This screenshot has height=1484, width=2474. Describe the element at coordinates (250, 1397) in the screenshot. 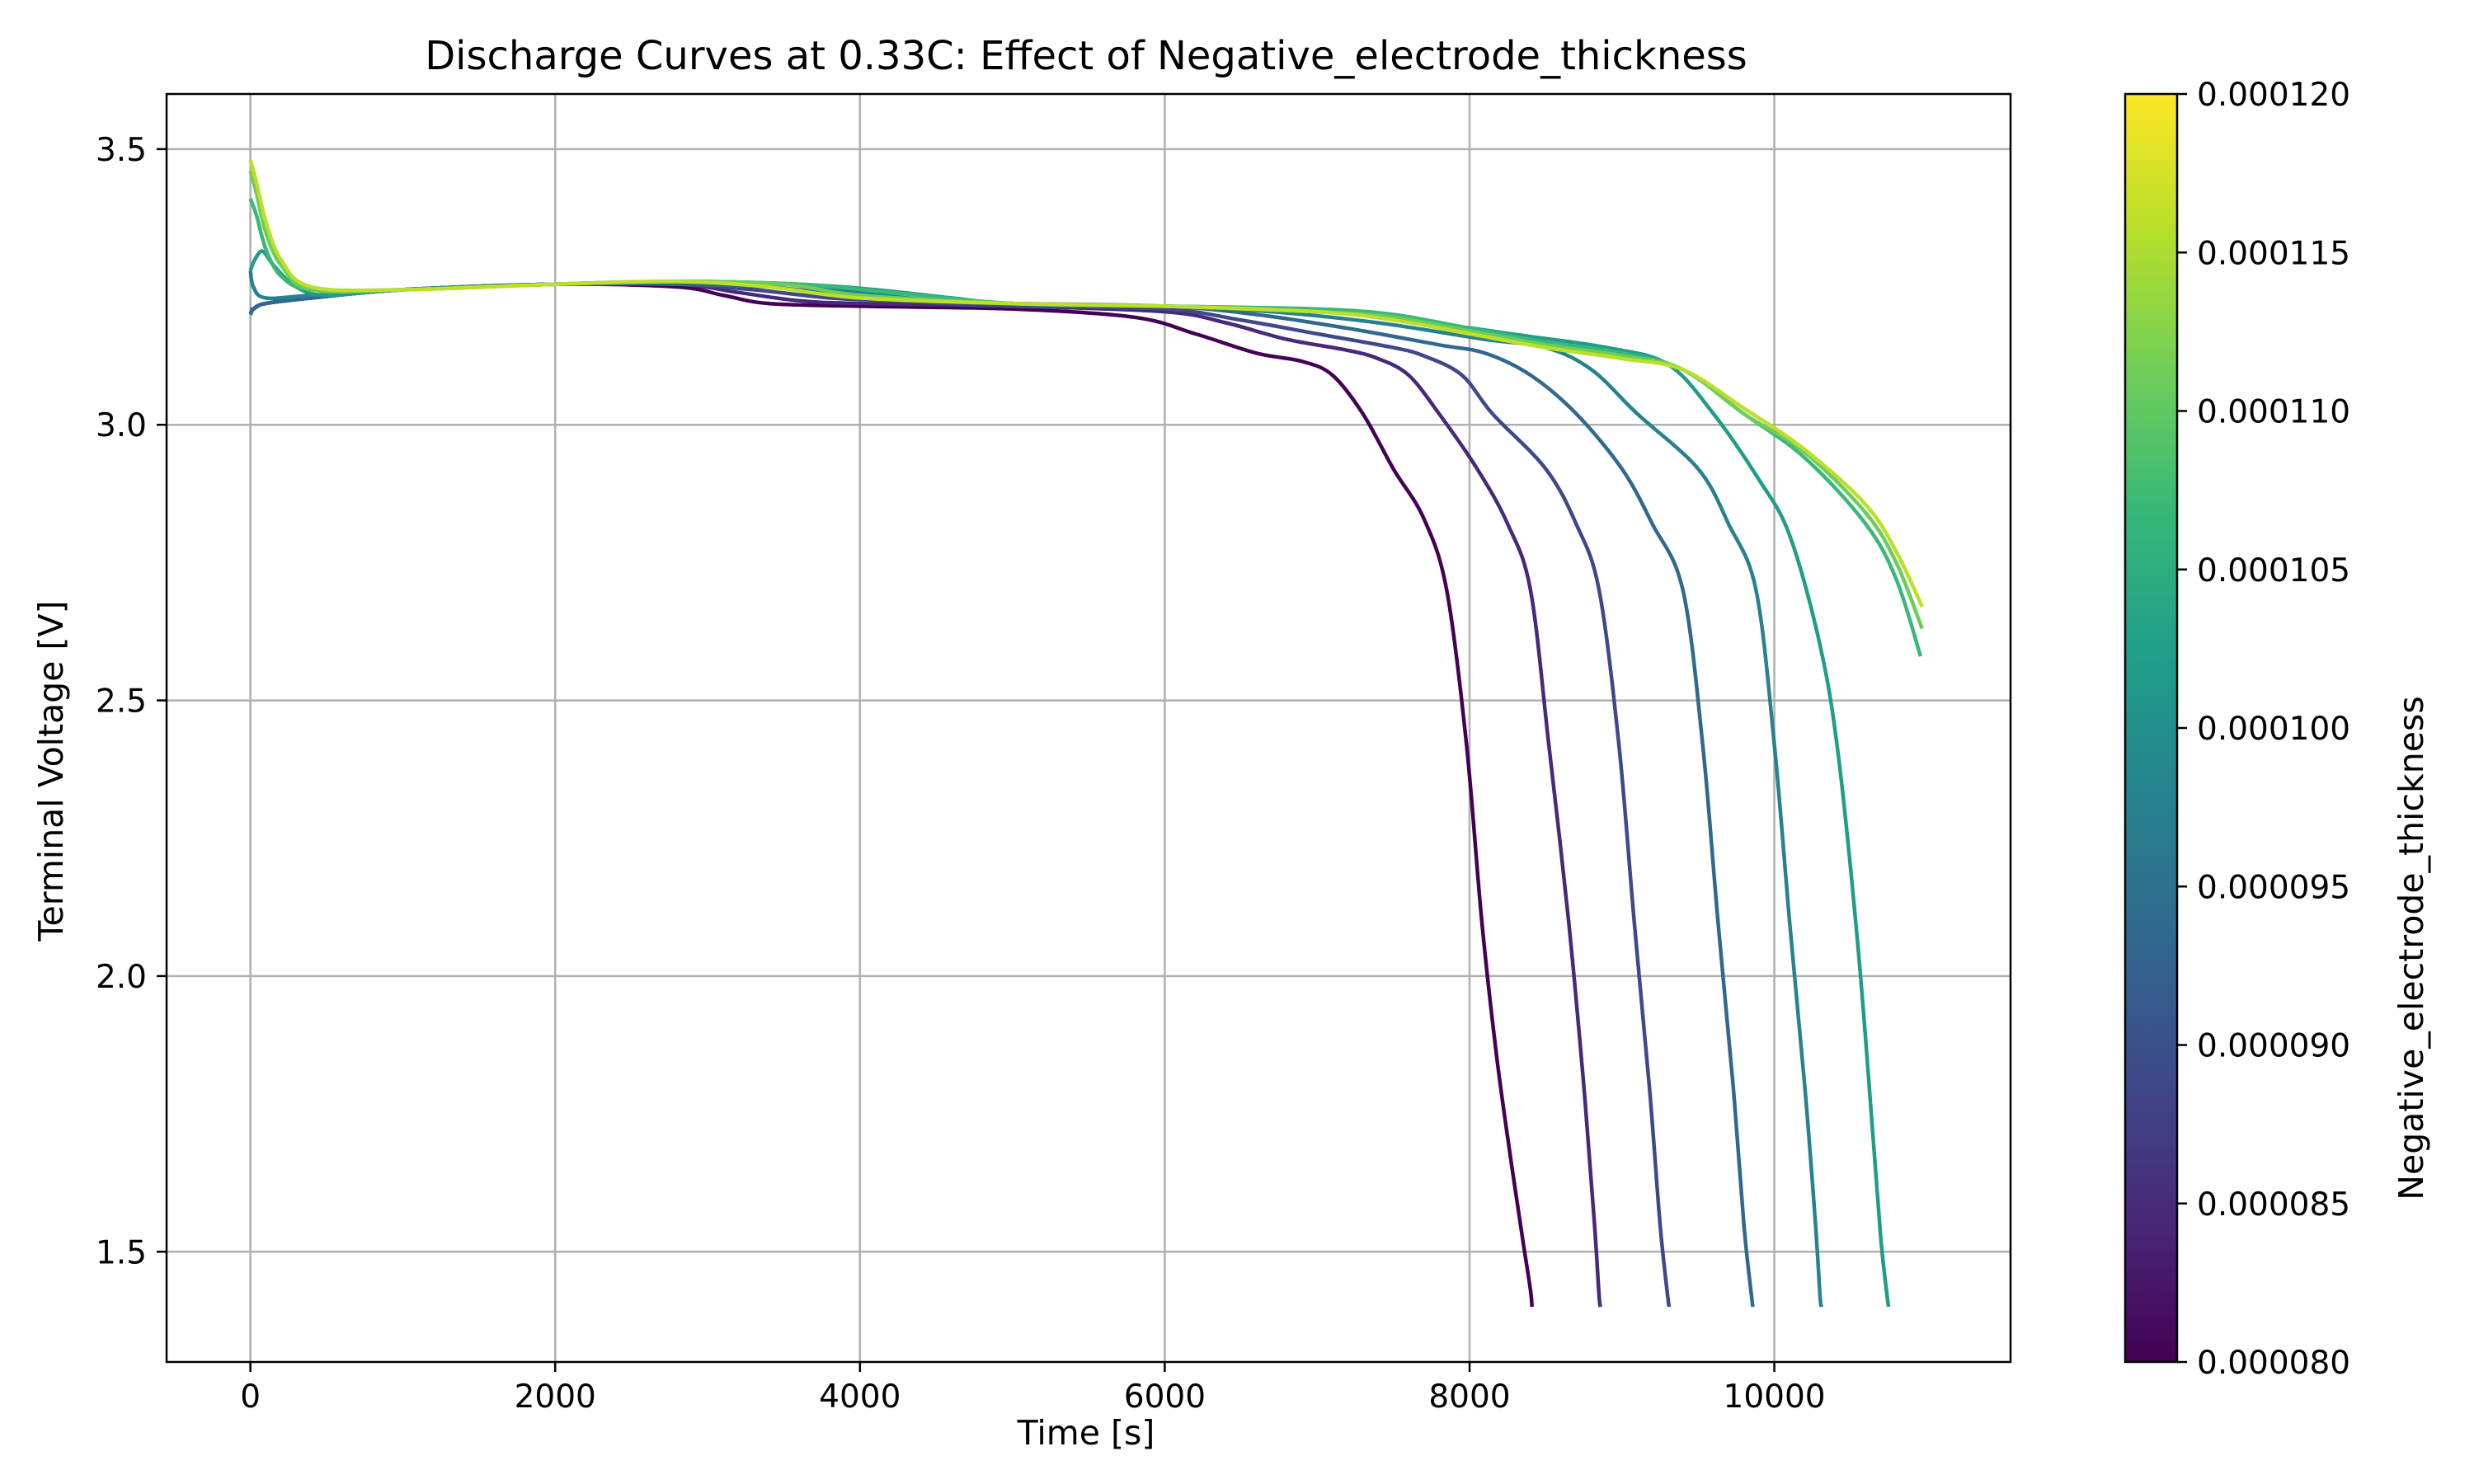

I see `x-tick-label: 0` at that location.